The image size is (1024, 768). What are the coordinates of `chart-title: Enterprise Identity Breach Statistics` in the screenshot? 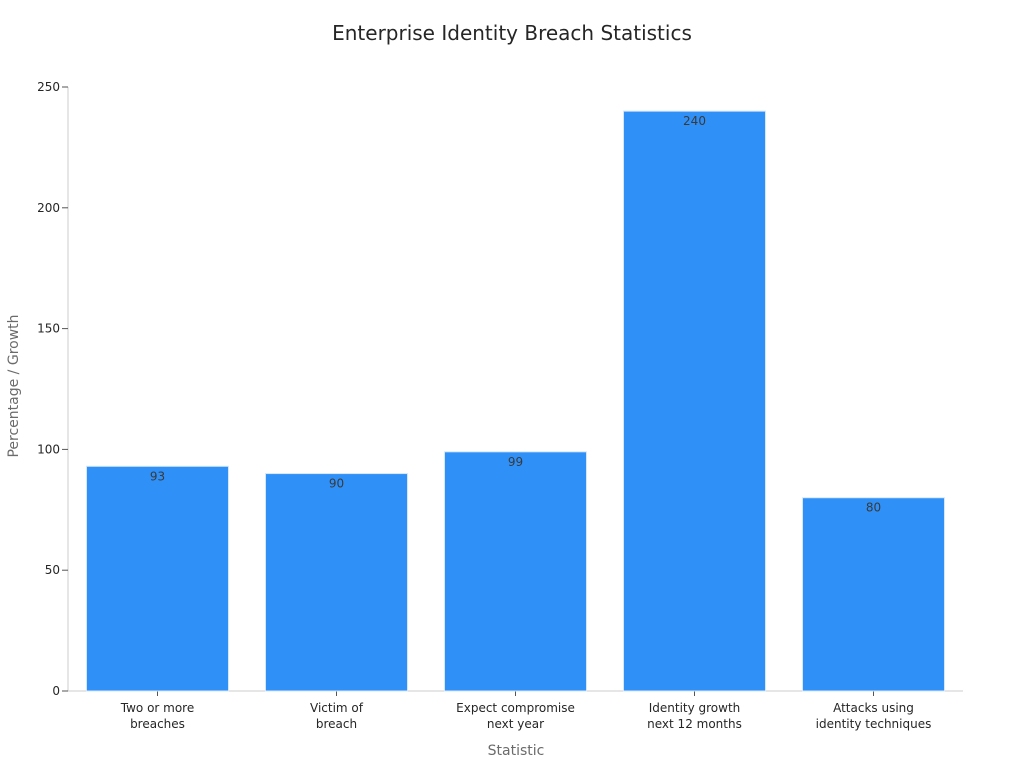 It's located at (512, 33).